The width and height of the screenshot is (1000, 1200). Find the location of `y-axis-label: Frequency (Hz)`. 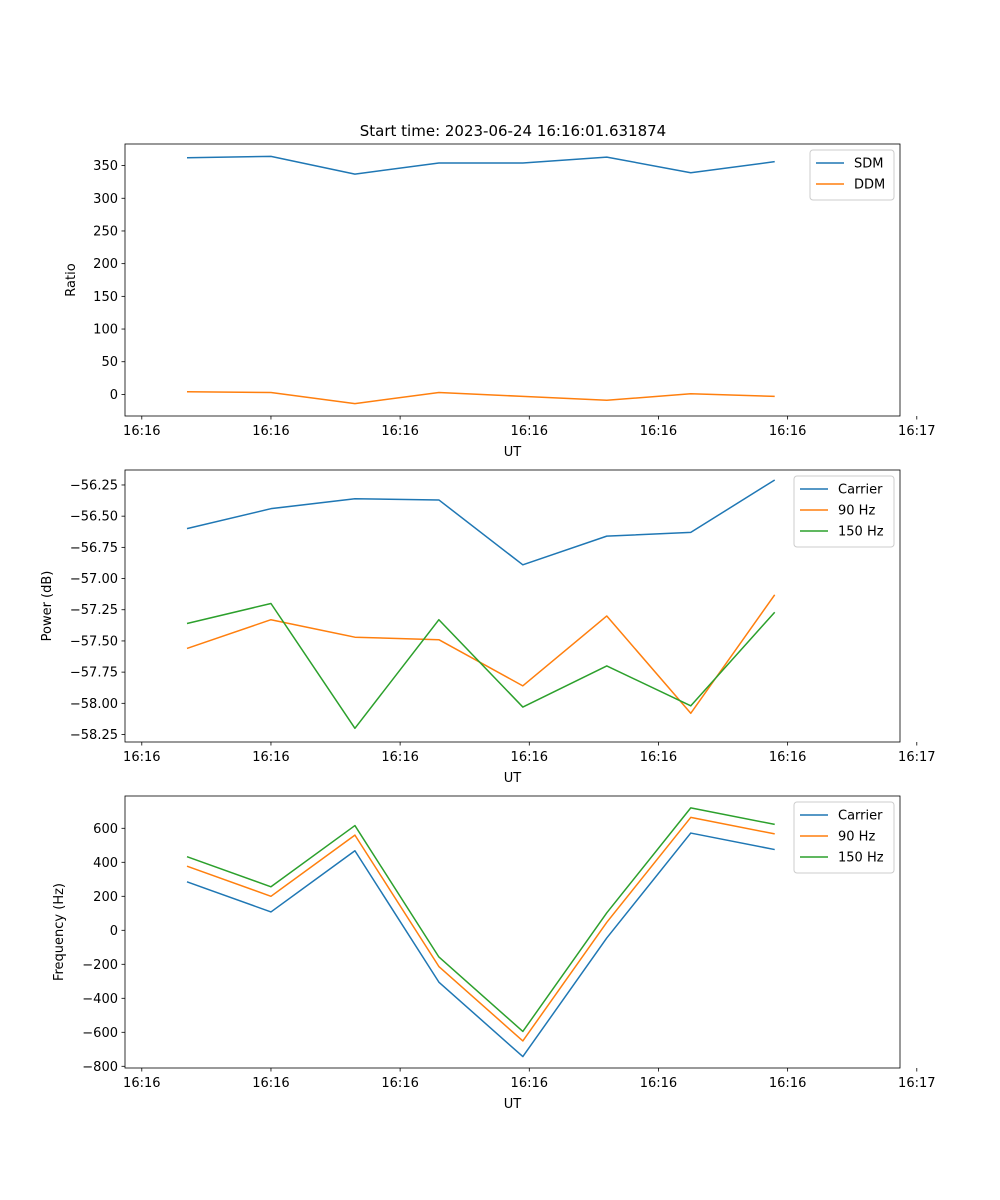

y-axis-label: Frequency (Hz) is located at coordinates (59, 932).